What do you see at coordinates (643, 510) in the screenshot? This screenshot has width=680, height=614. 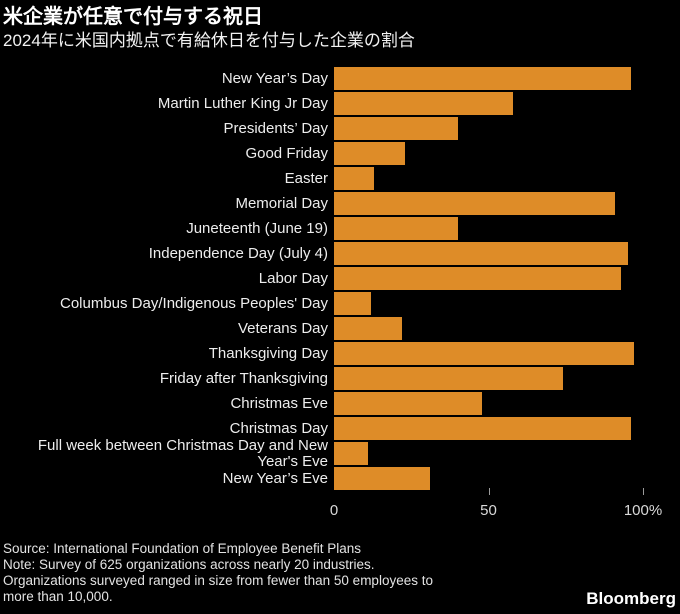 I see `axis-label-100: 100%` at bounding box center [643, 510].